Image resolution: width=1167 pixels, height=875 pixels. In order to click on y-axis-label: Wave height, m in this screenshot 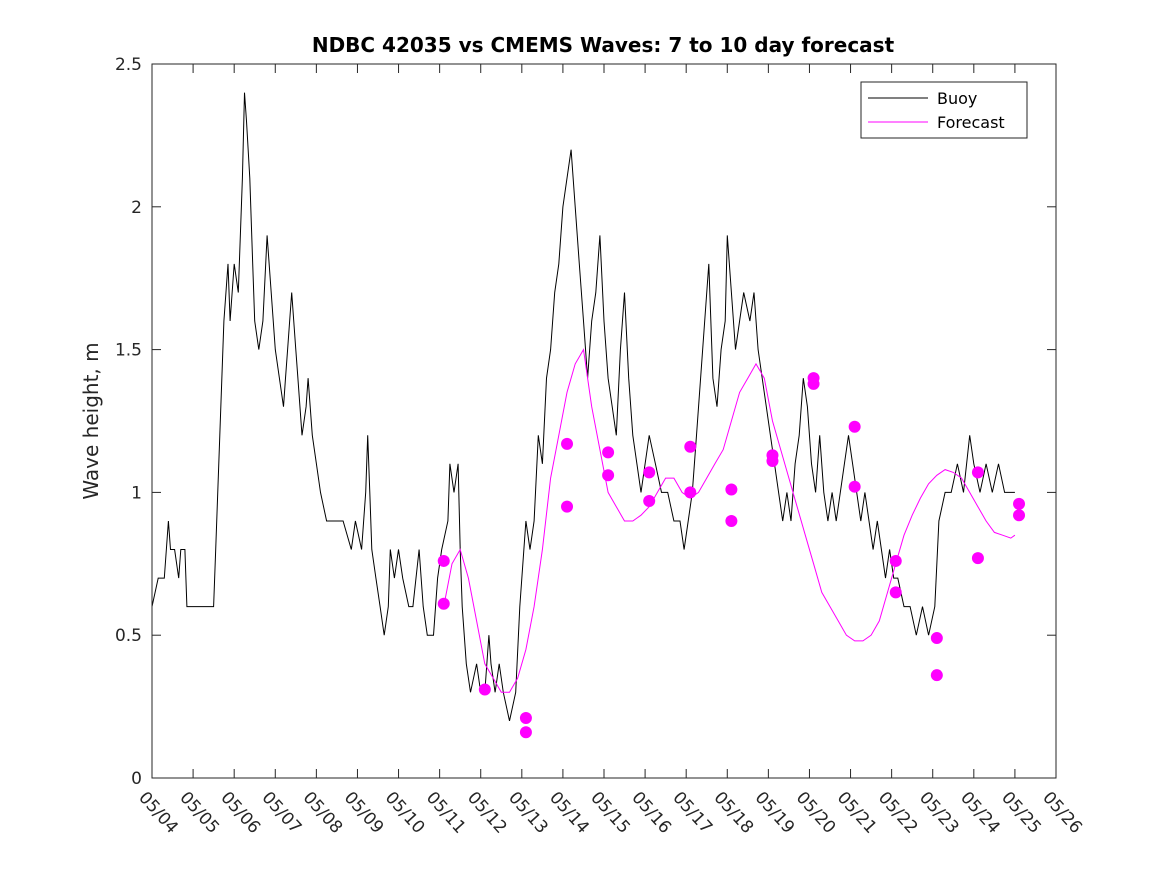, I will do `click(91, 420)`.